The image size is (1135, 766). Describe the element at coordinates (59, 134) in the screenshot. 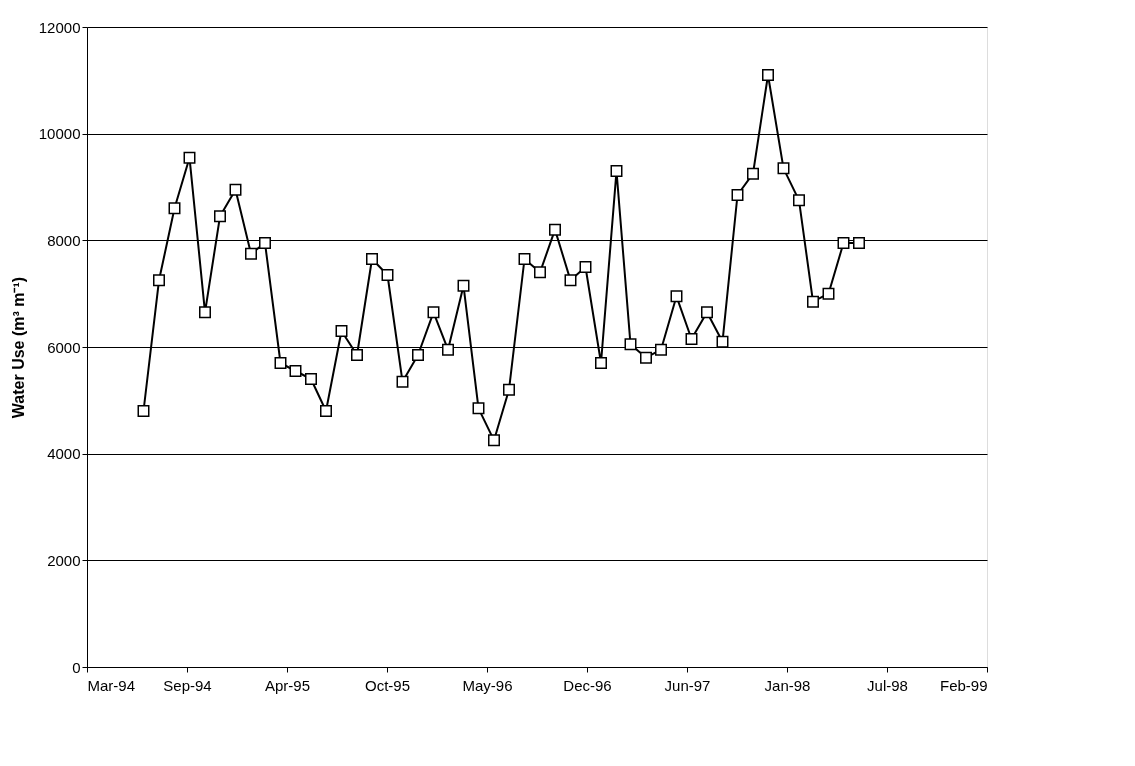

I see `y-tick-label: 10000` at that location.